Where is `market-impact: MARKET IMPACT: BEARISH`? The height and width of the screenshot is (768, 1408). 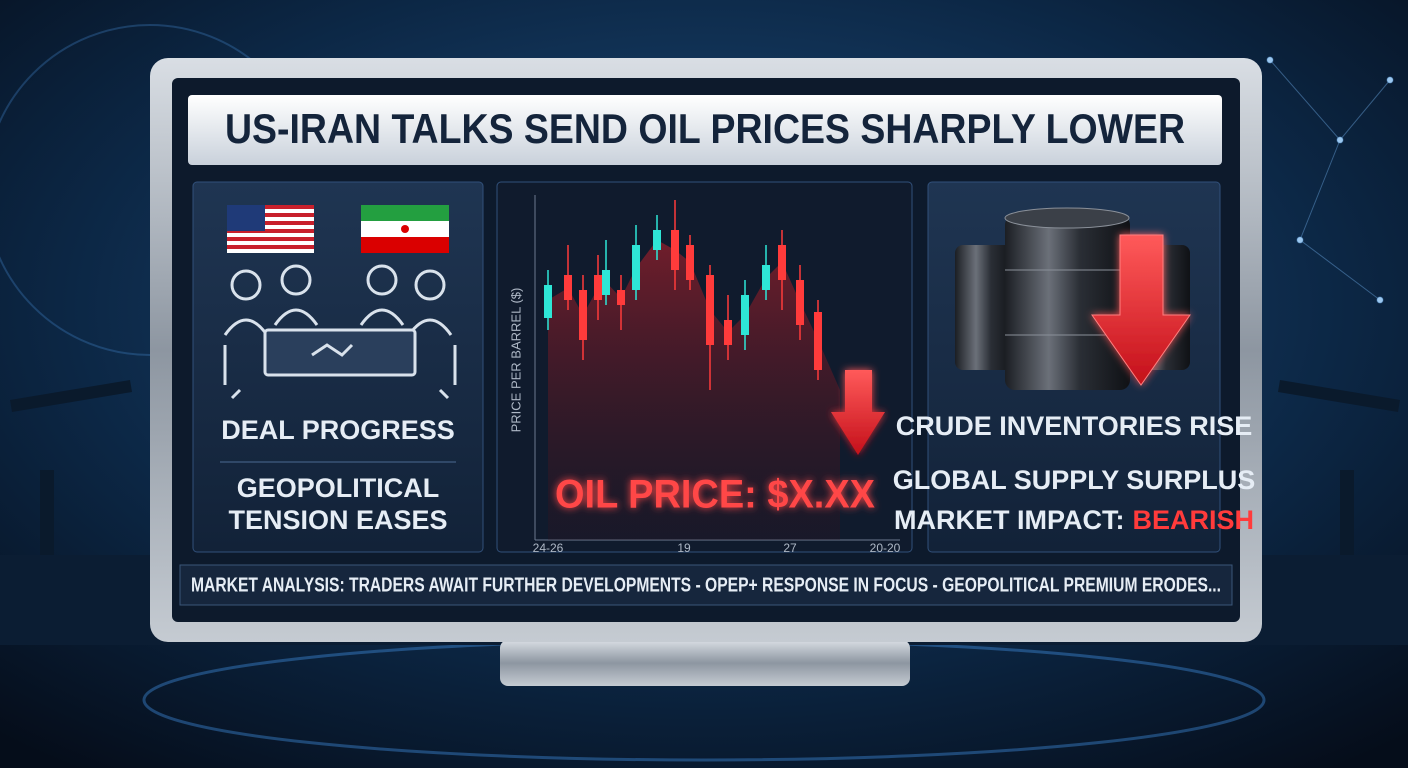
market-impact: MARKET IMPACT: BEARISH is located at coordinates (1074, 520).